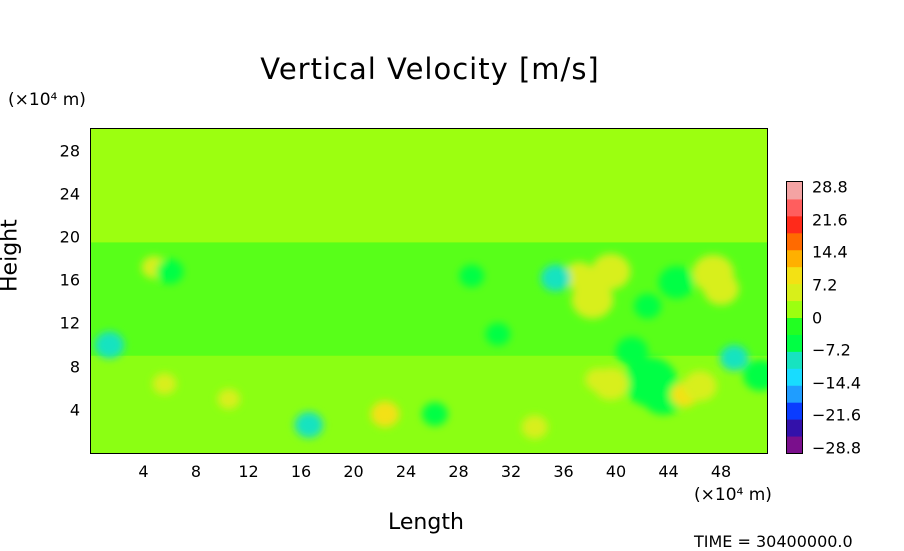 This screenshot has width=904, height=551. I want to click on tick-label: 40, so click(616, 471).